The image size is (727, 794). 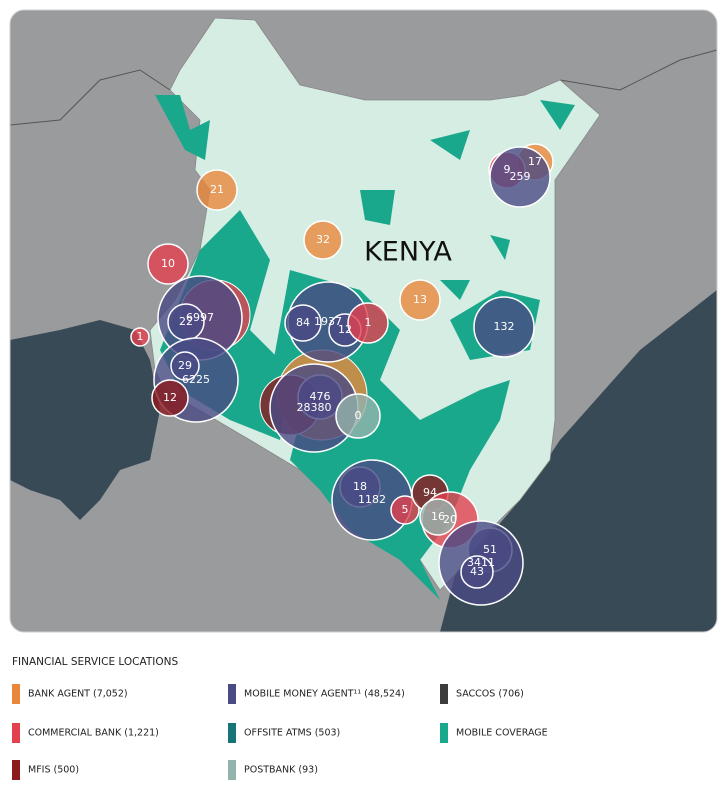 What do you see at coordinates (430, 492) in the screenshot?
I see `bubble-label: 94` at bounding box center [430, 492].